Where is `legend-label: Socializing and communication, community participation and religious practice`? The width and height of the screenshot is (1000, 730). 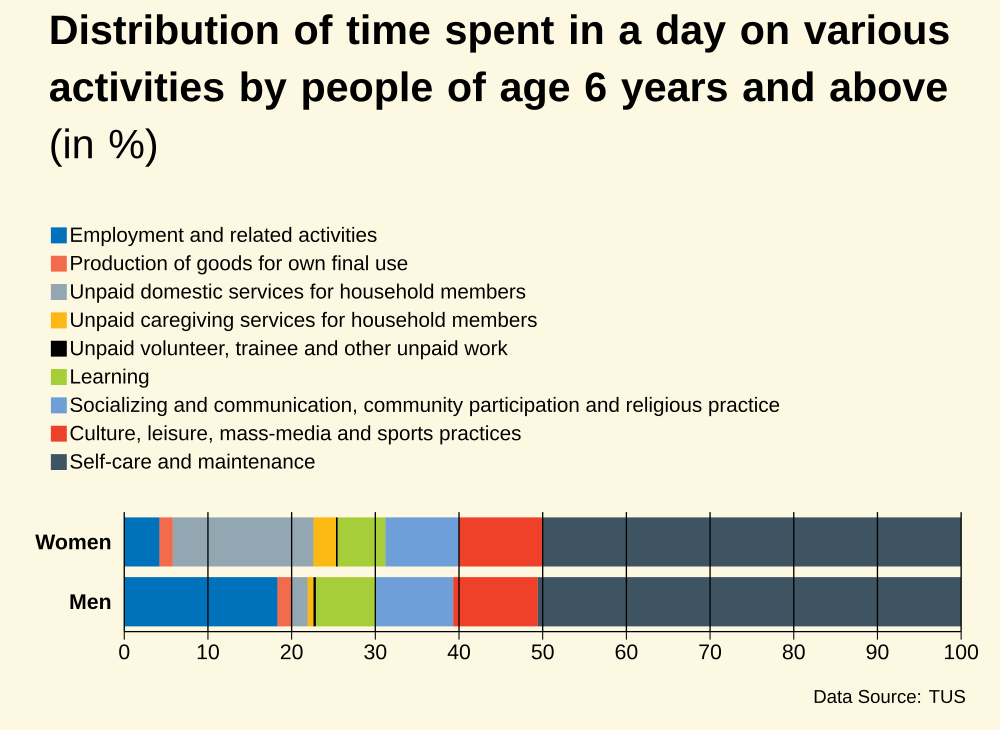 legend-label: Socializing and communication, community participation and religious practice is located at coordinates (425, 406).